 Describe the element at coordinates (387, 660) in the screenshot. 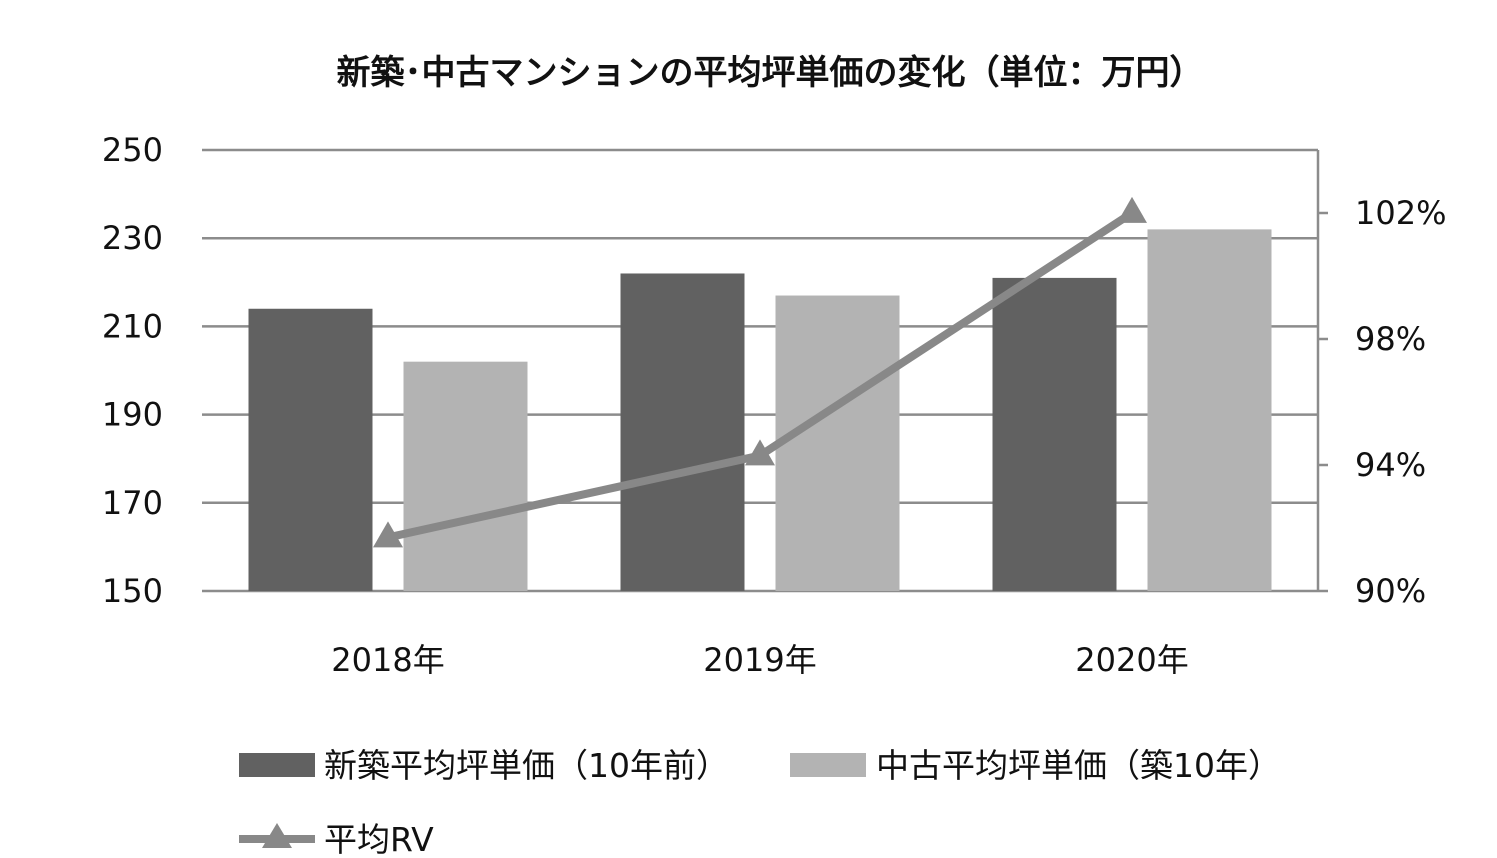

I see `x-tick-label: 2018年` at that location.